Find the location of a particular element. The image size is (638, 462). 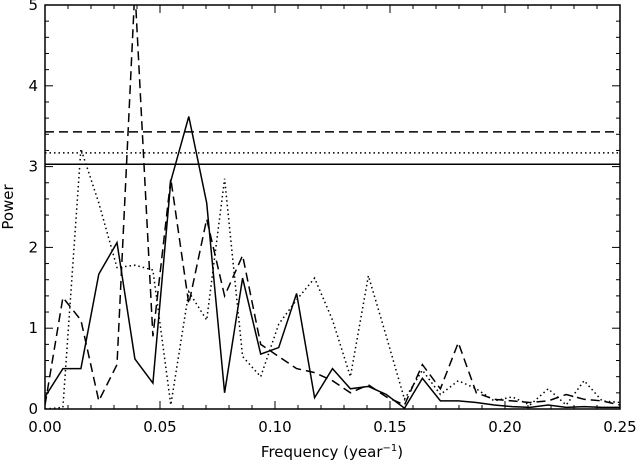

x-tick-label: 0.05 is located at coordinates (159, 427).